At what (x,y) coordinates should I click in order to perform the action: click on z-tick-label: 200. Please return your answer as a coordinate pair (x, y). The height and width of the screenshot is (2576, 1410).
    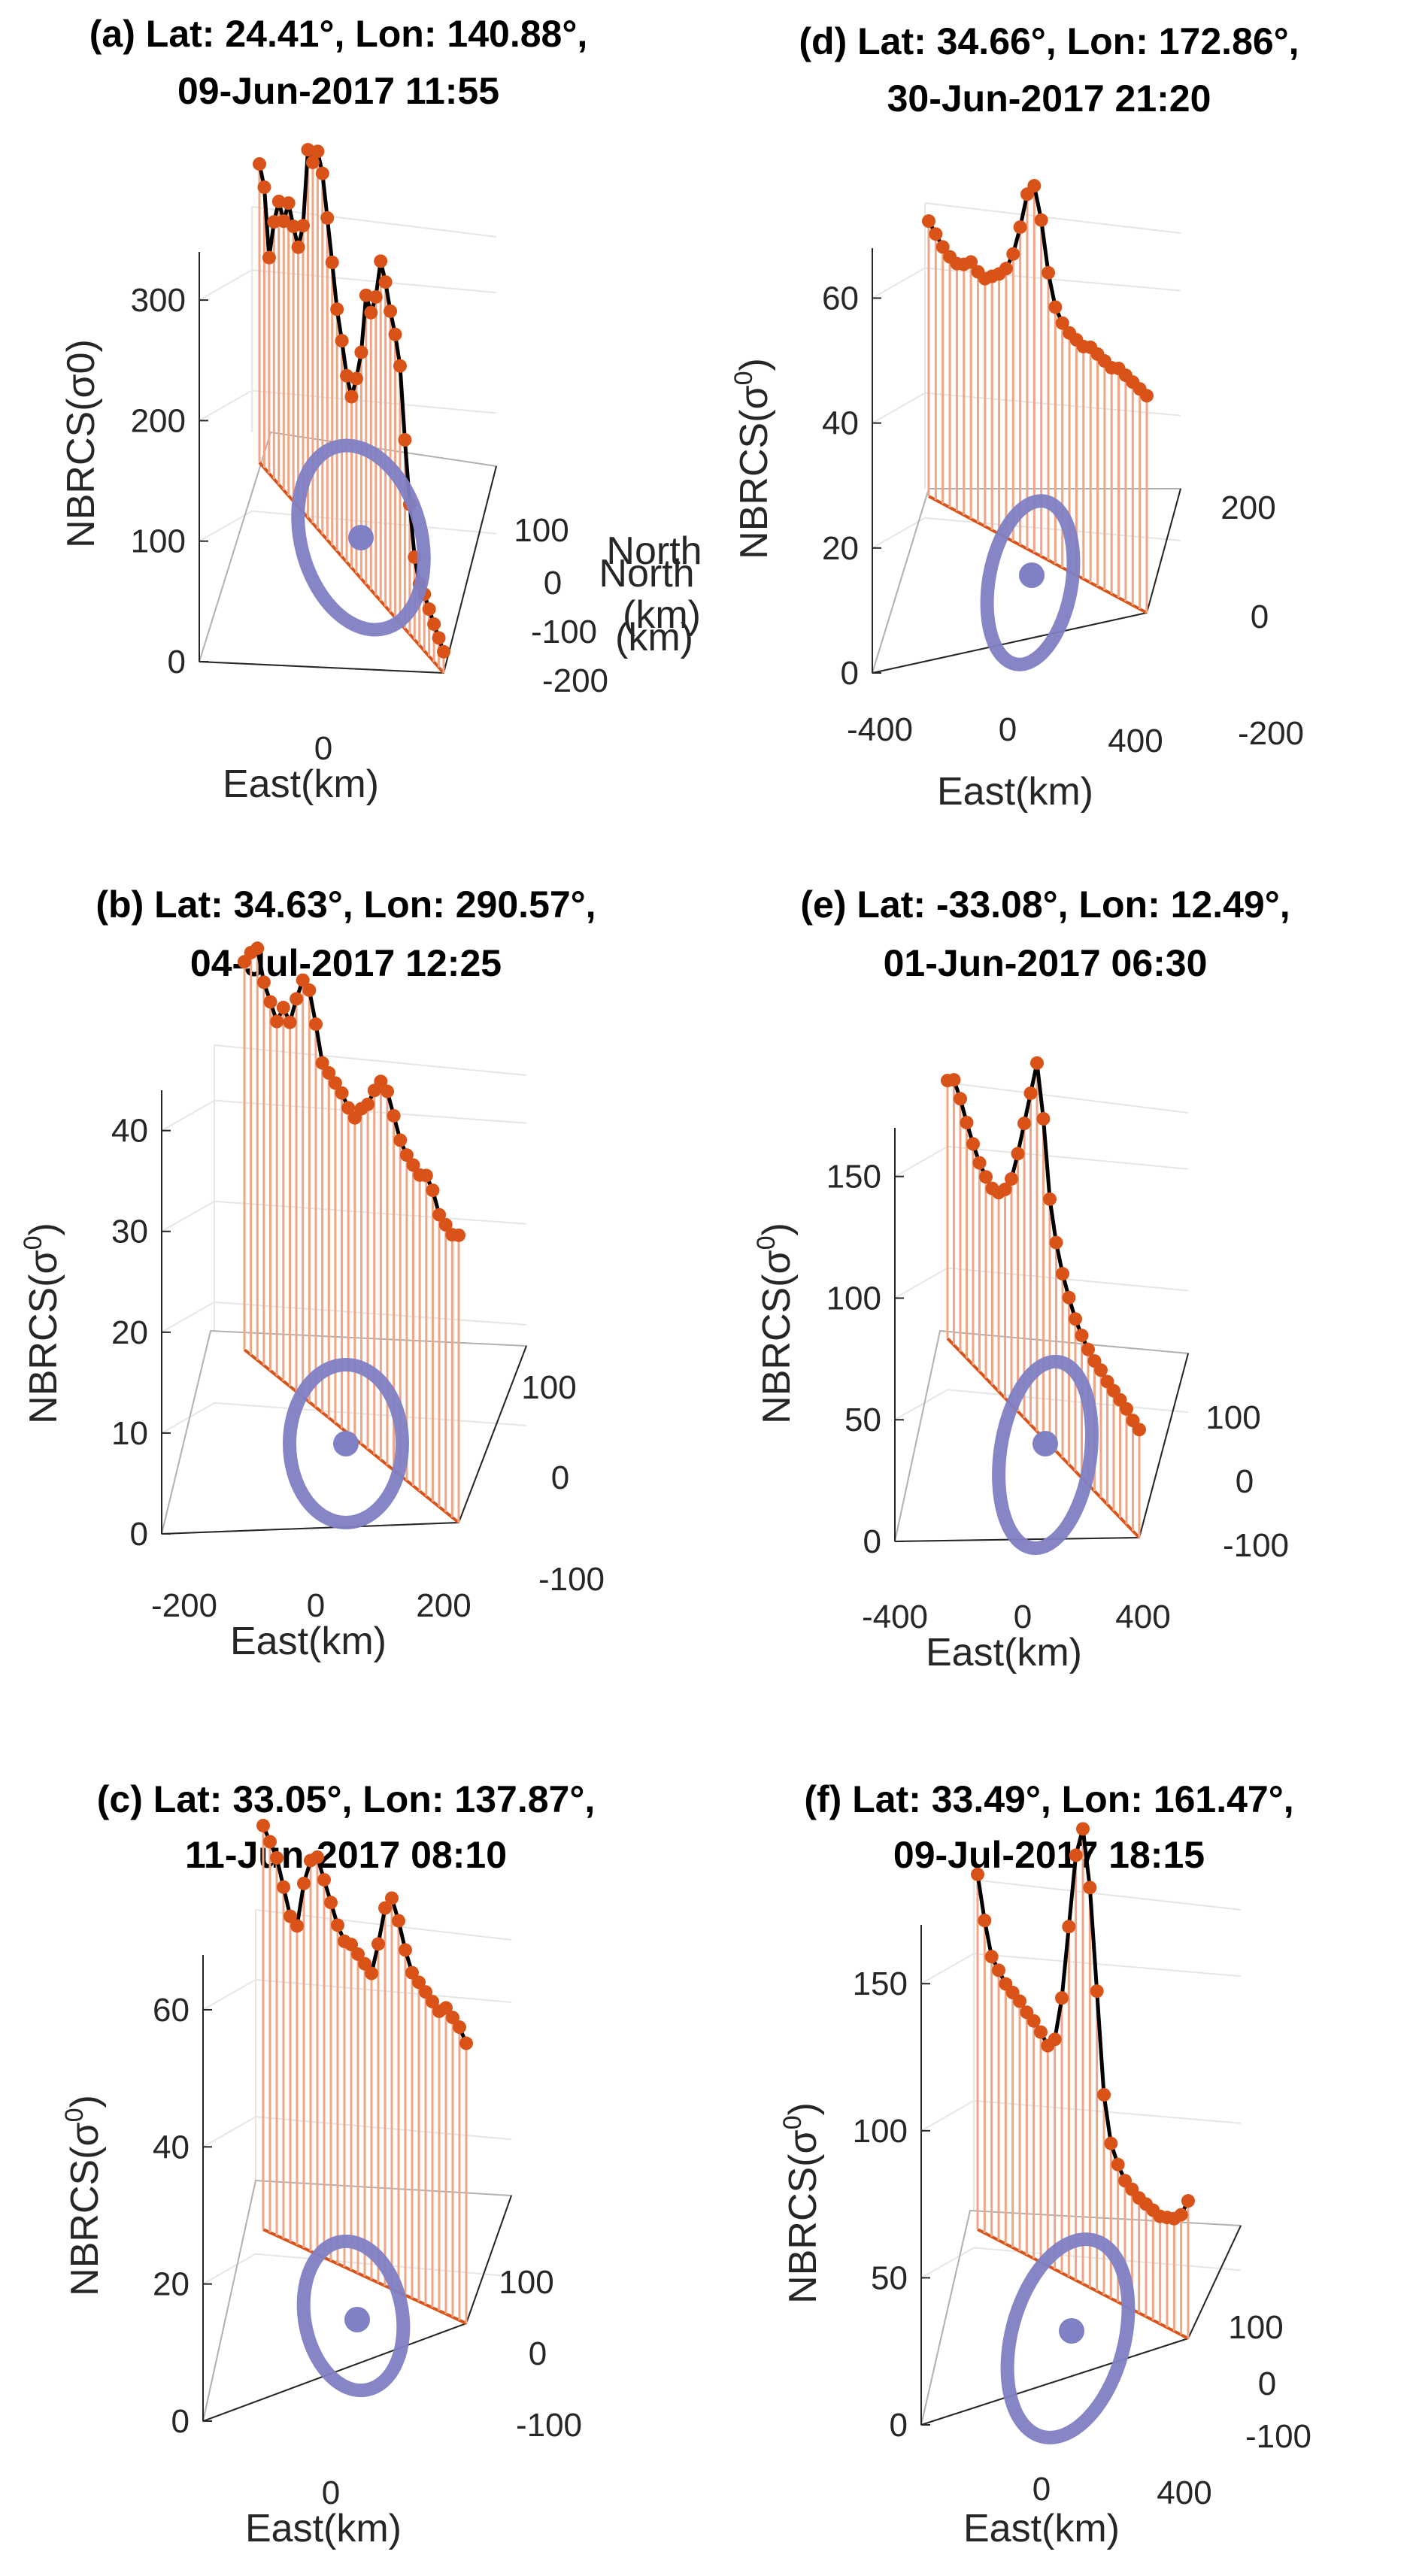
    Looking at the image, I should click on (158, 420).